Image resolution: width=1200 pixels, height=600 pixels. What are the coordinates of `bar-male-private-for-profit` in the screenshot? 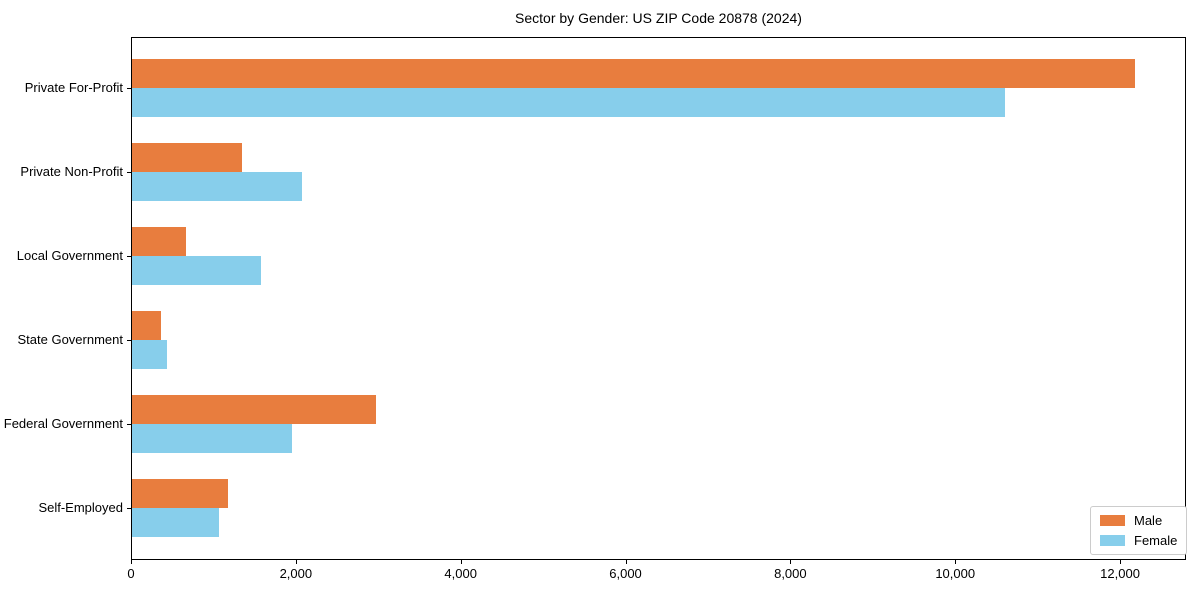 It's located at (634, 73).